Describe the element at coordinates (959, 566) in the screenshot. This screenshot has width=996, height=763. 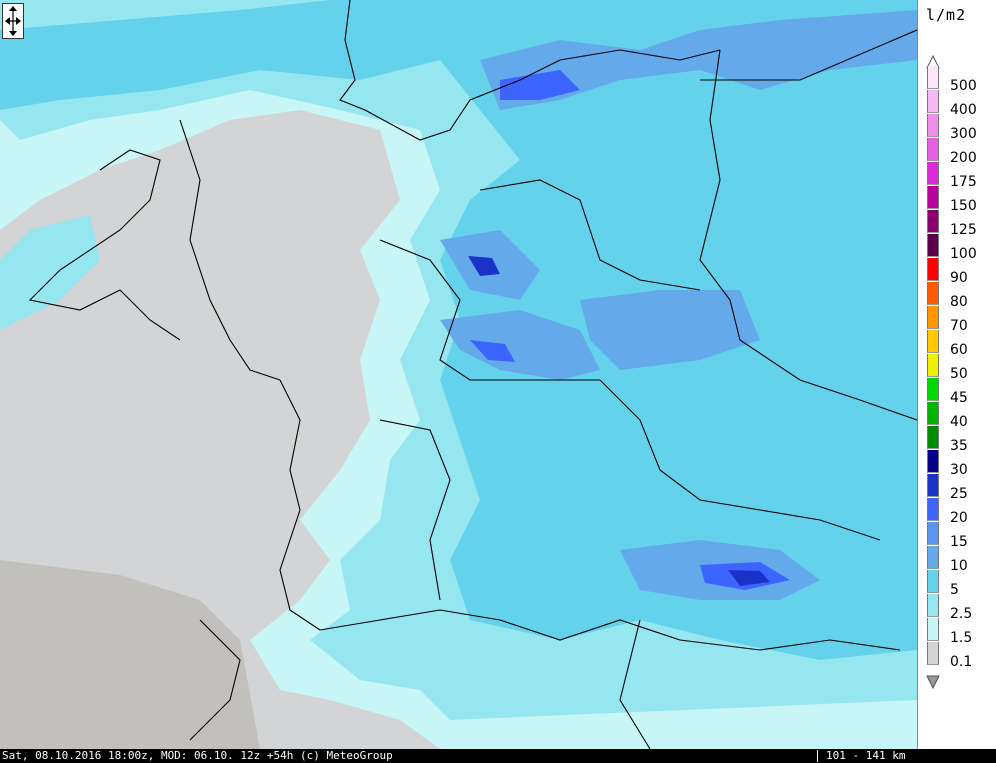
I see `legend-label: 10` at that location.